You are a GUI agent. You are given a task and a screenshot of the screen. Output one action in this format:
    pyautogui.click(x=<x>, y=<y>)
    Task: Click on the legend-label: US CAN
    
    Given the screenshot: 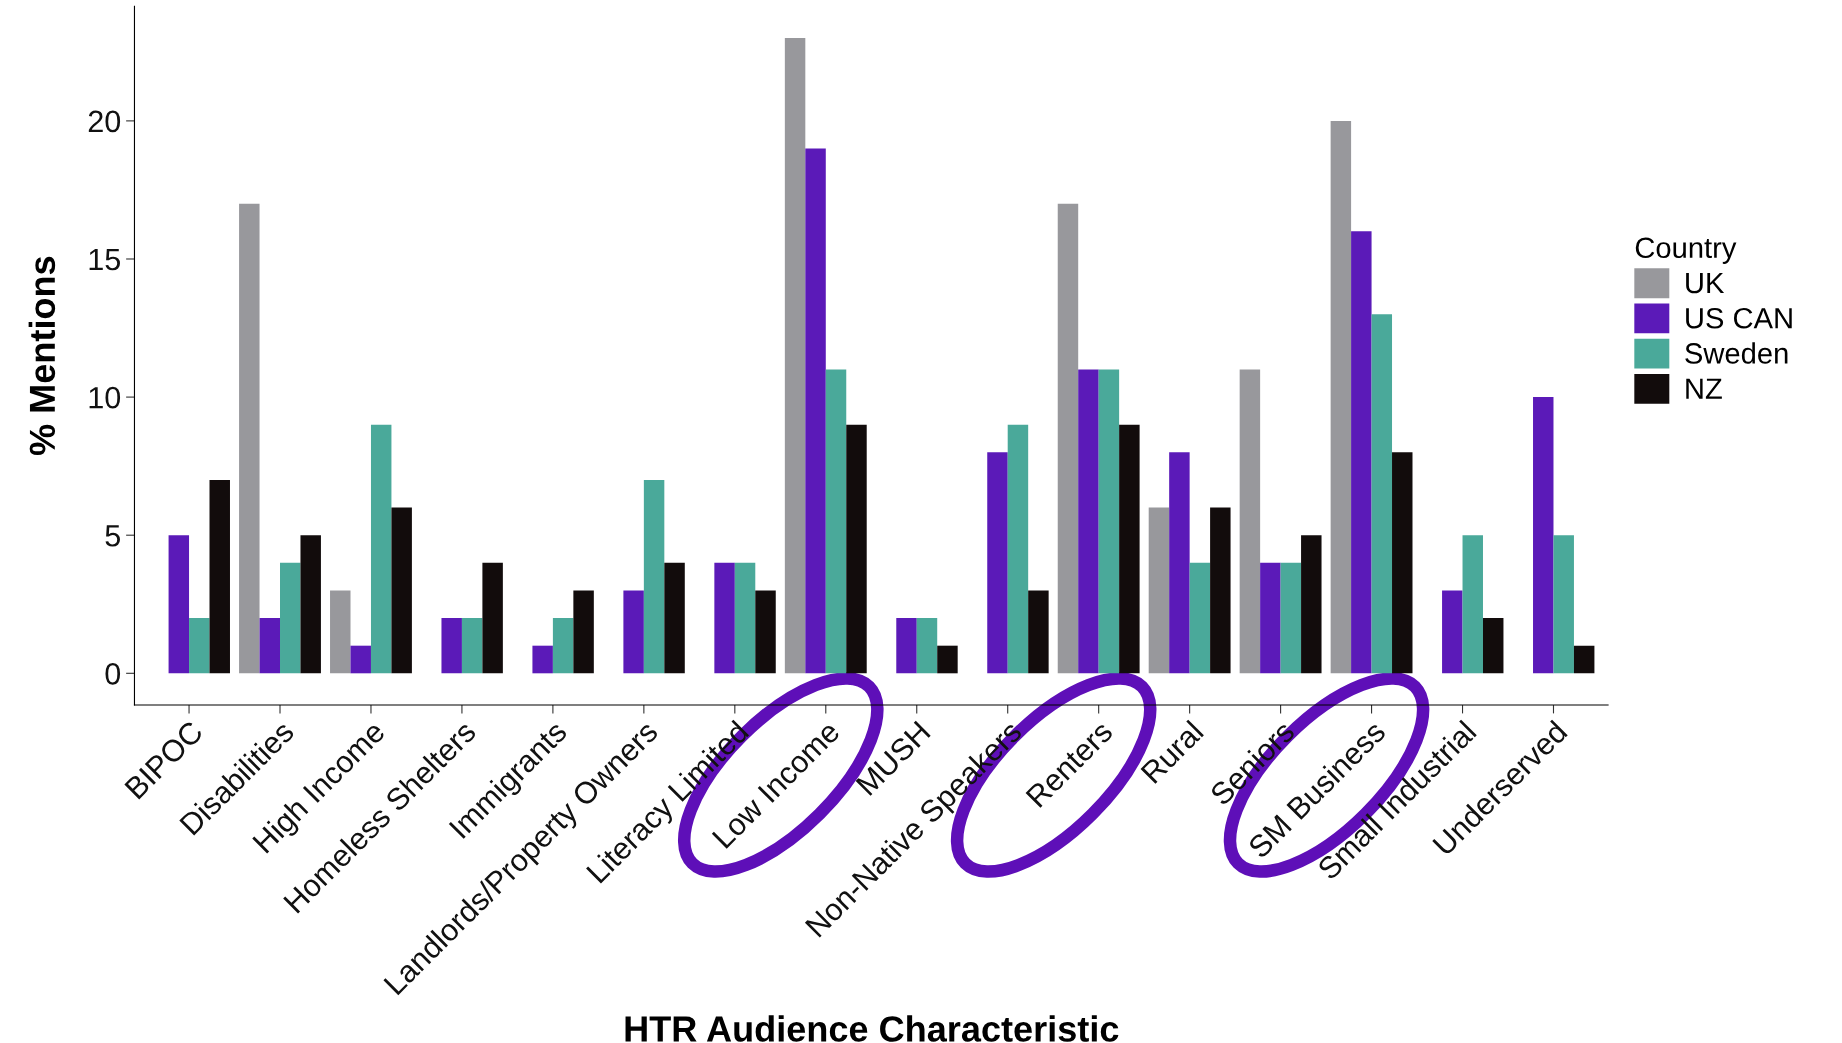 What is the action you would take?
    pyautogui.click(x=1739, y=318)
    